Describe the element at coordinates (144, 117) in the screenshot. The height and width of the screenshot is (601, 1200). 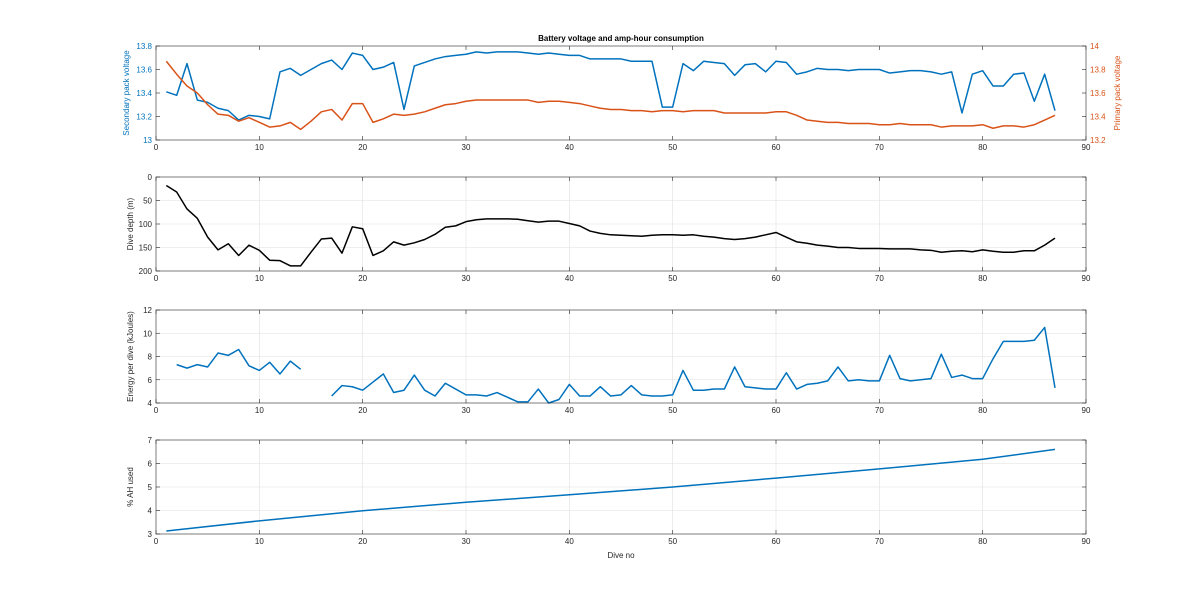
I see `y-tick-label: 13.2` at that location.